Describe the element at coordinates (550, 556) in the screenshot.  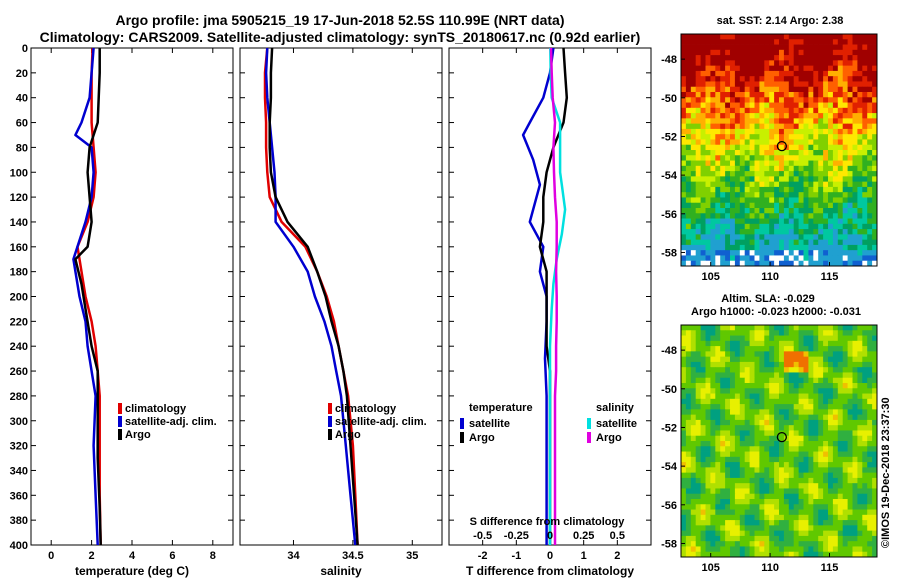
I see `x-tick-label: 0` at that location.